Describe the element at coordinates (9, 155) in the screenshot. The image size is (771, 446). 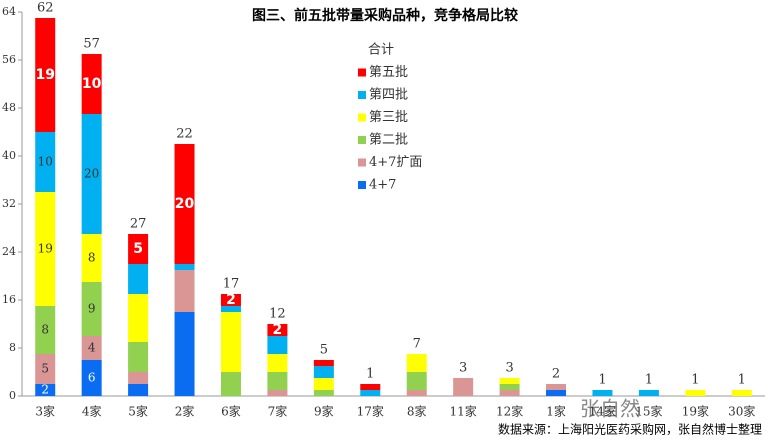
I see `y-tick-label: 40` at that location.